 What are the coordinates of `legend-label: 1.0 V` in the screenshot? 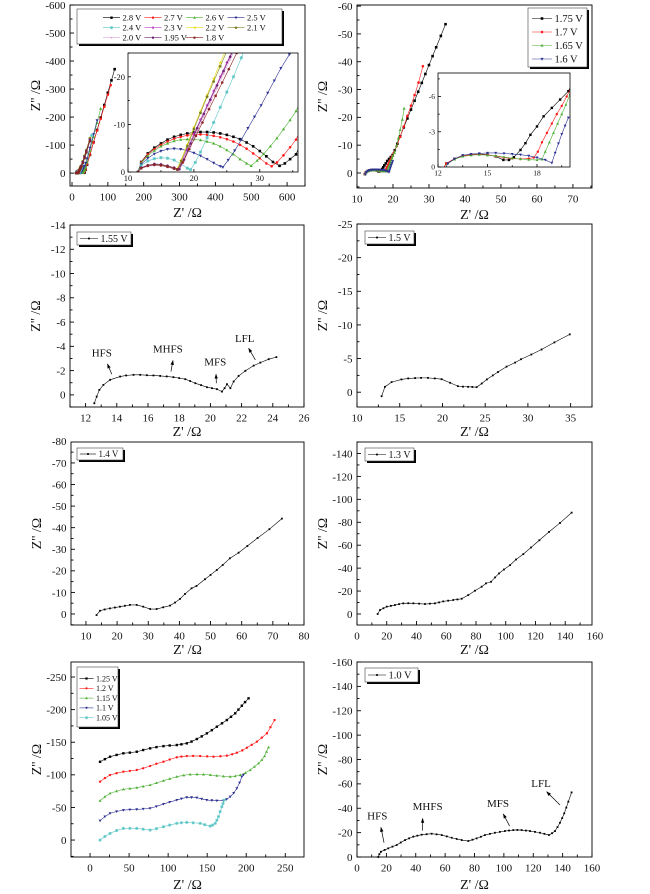 It's located at (401, 676).